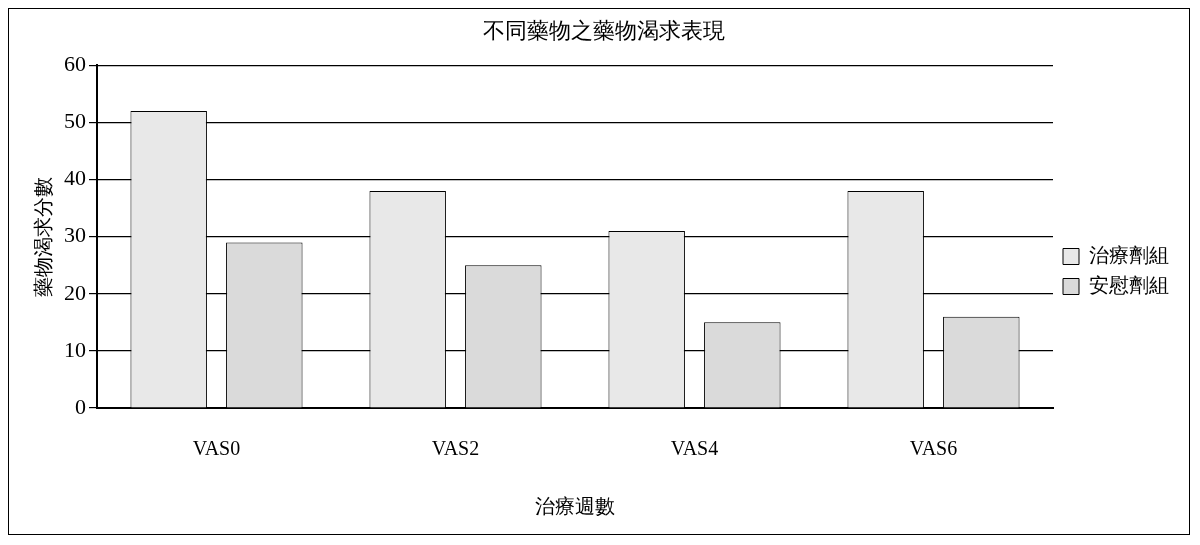 The height and width of the screenshot is (545, 1200). What do you see at coordinates (604, 30) in the screenshot?
I see `chart-title: 不同藥物之藥物渴求表現` at bounding box center [604, 30].